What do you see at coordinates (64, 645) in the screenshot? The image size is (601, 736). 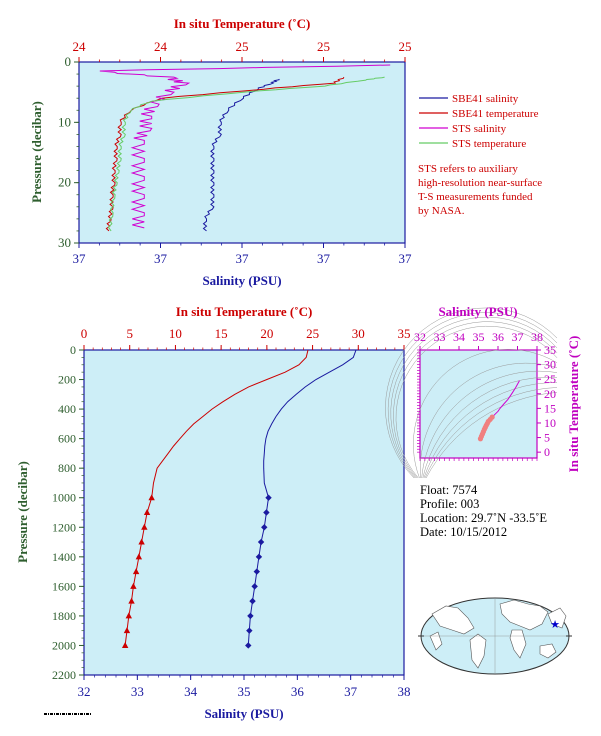 I see `bottom-pressure-tick-label: 2000` at bounding box center [64, 645].